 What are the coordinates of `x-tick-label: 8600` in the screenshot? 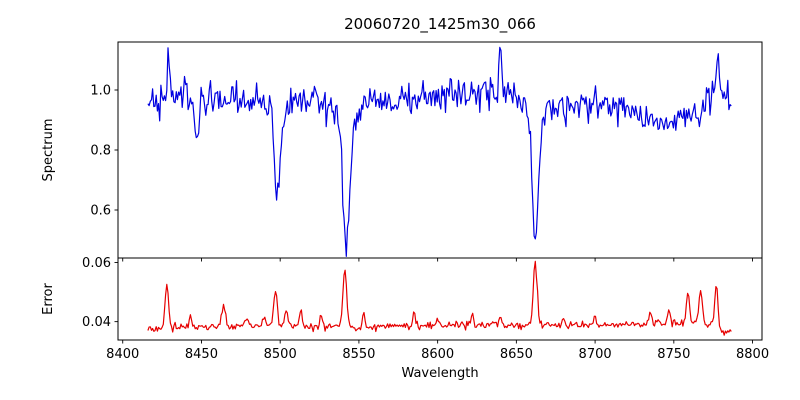 It's located at (437, 354).